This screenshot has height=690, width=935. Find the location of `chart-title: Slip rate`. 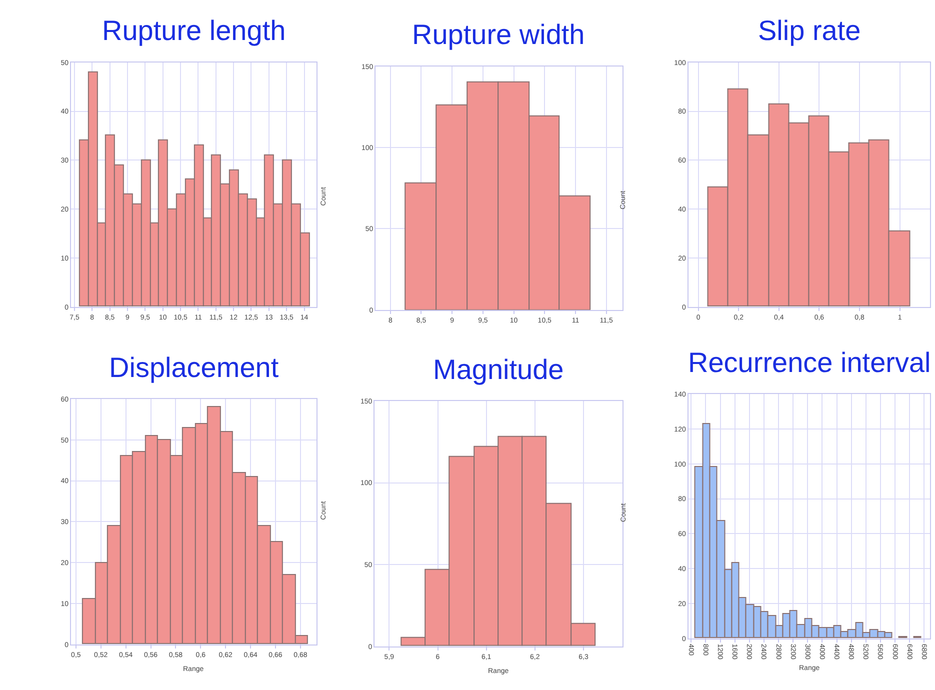

chart-title: Slip rate is located at coordinates (809, 30).